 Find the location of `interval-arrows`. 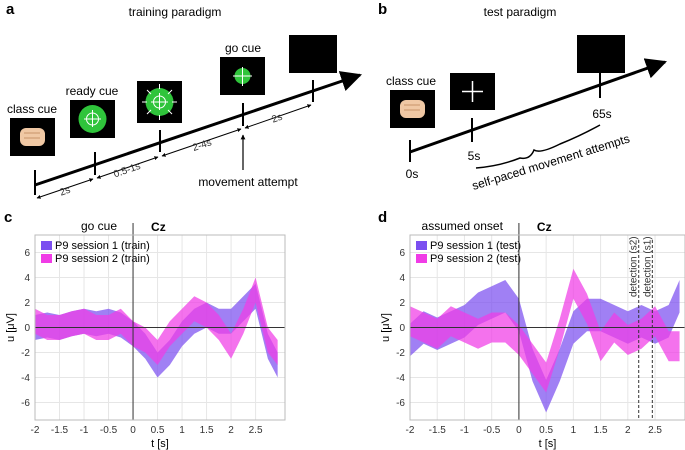

interval-arrows is located at coordinates (174, 151).